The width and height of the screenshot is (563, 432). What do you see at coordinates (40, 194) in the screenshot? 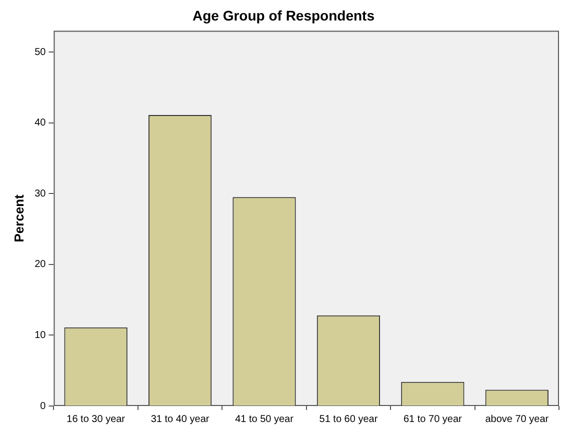
I see `y-tick-label: 30` at bounding box center [40, 194].